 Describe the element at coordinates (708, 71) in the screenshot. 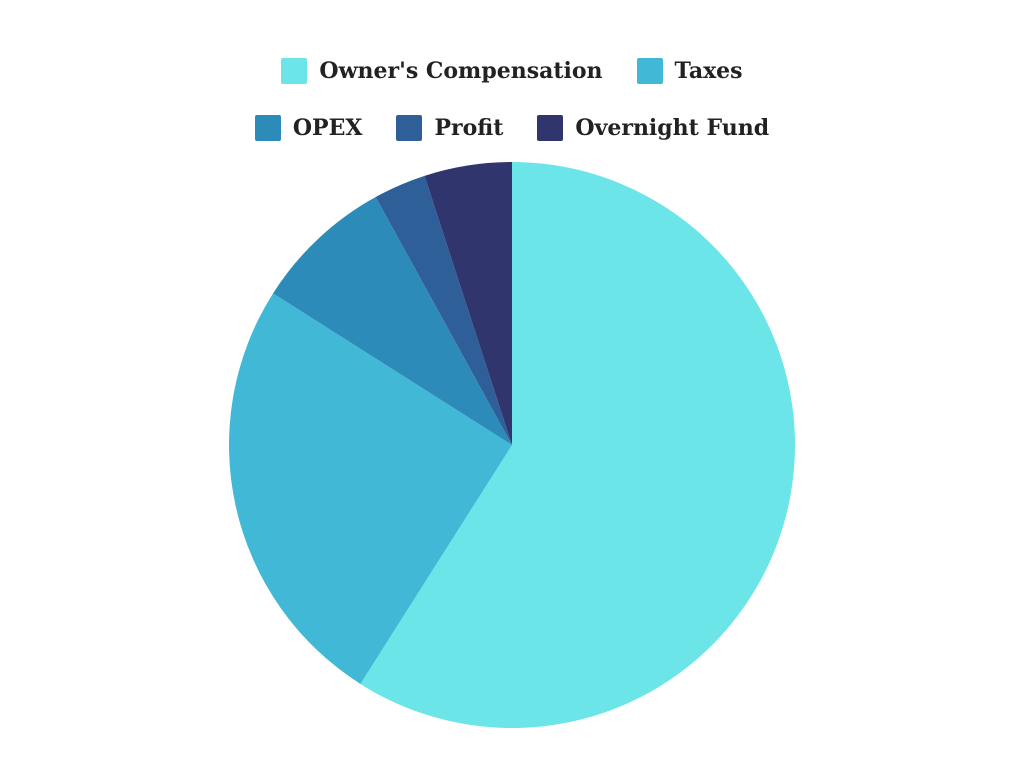

I see `legend-label-taxes: Taxes` at that location.